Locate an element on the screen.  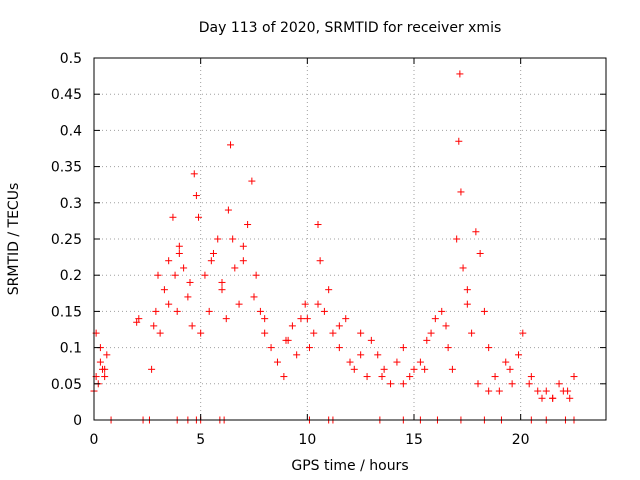
y-tick-label: 0.1 is located at coordinates (71, 349).